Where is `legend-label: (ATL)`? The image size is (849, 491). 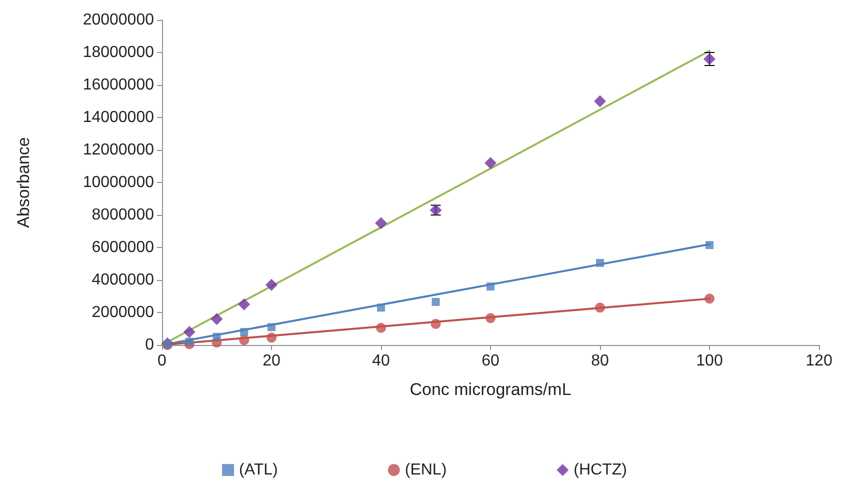 legend-label: (ATL) is located at coordinates (258, 470).